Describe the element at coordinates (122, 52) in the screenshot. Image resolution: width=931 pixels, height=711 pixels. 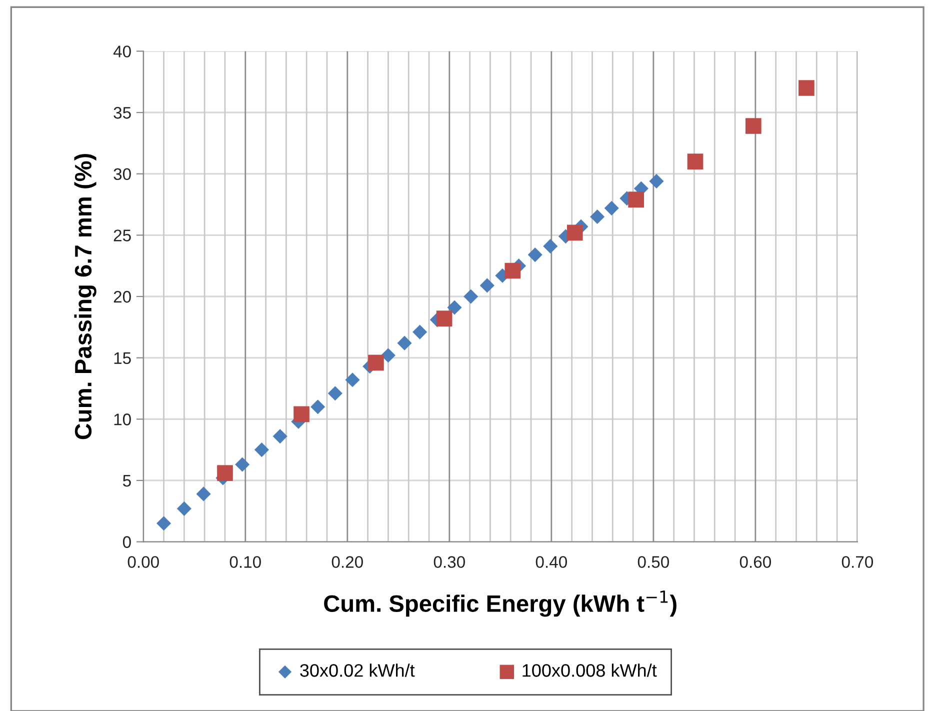
I see `y-tick-label: 40` at that location.